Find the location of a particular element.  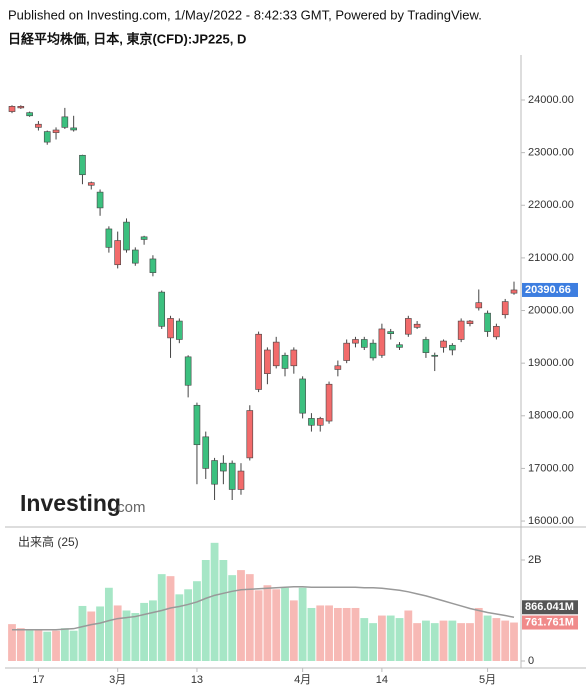

price-tick-label: 21000.00 is located at coordinates (551, 258).